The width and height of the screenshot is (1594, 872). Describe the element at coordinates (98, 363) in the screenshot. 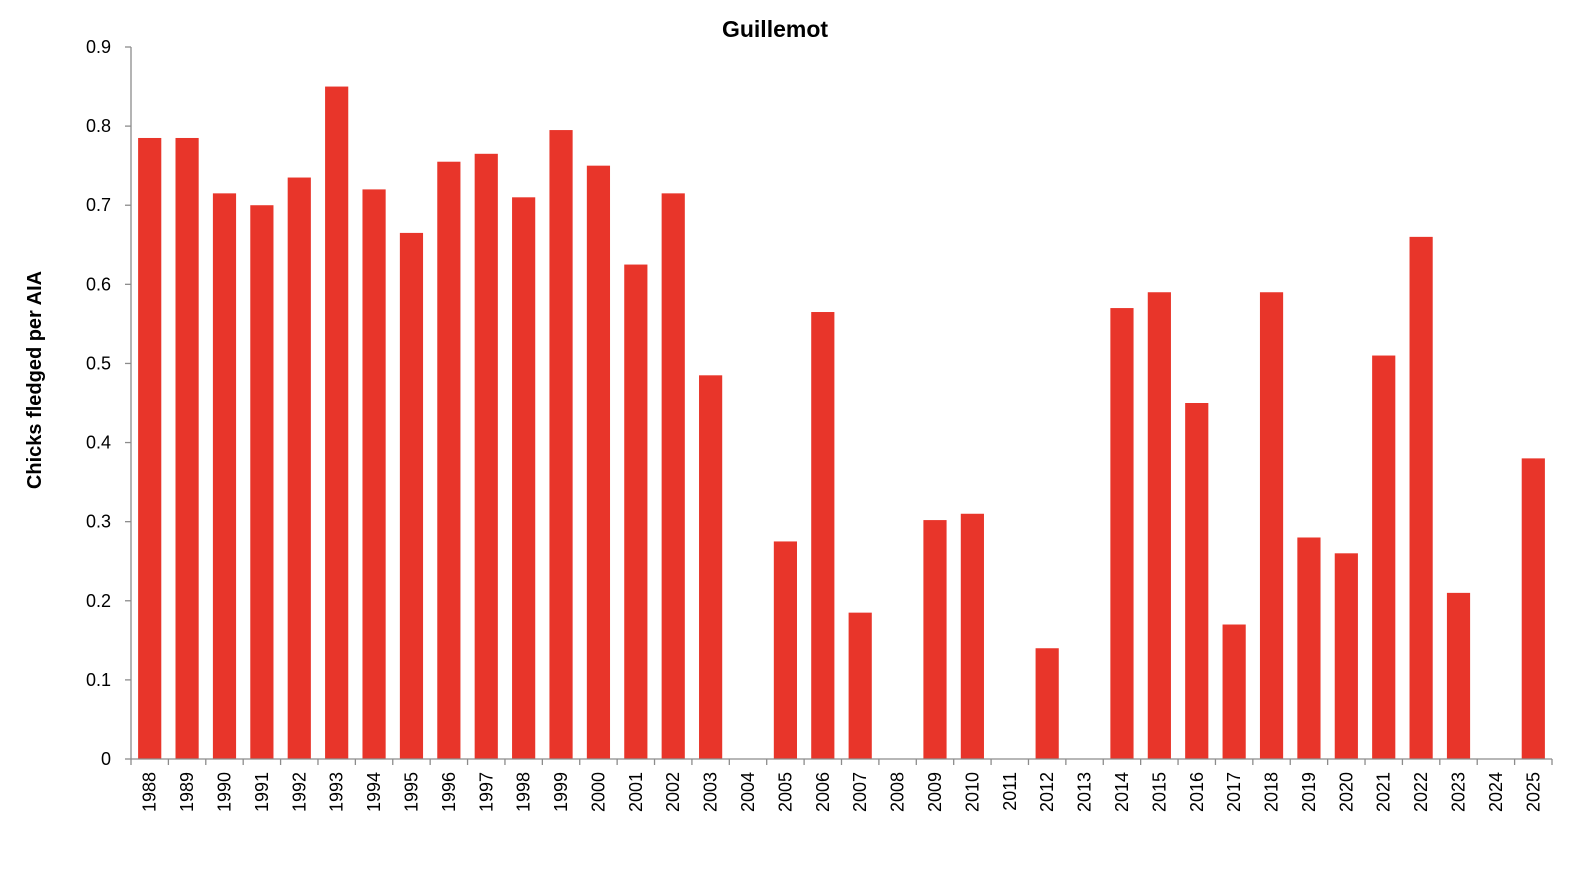

I see `y-tick-label: 0.5` at that location.